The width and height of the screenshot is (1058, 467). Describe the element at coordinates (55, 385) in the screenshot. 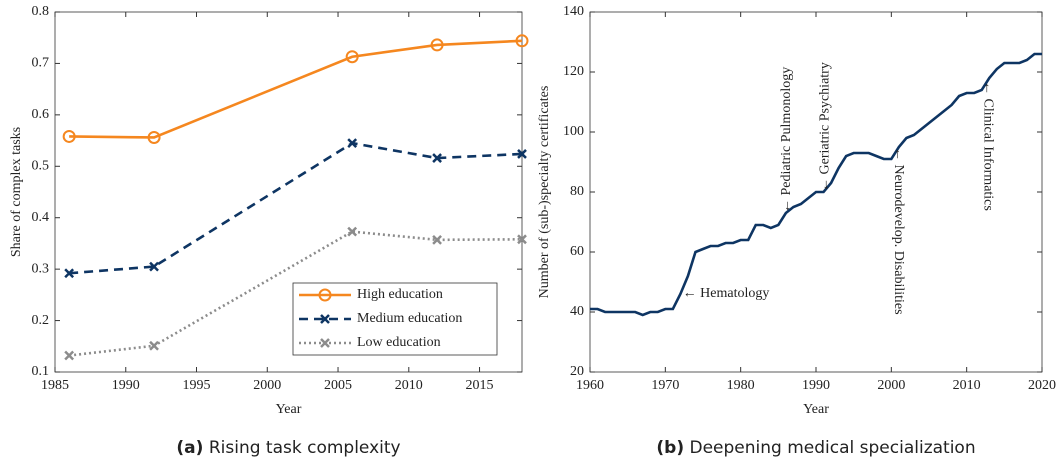

I see `x-tick-label: 1985` at that location.